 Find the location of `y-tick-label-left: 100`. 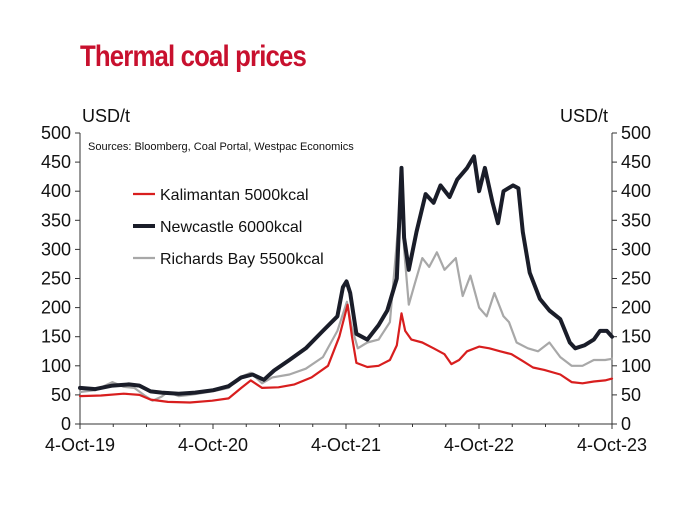

y-tick-label-left: 100 is located at coordinates (56, 366).